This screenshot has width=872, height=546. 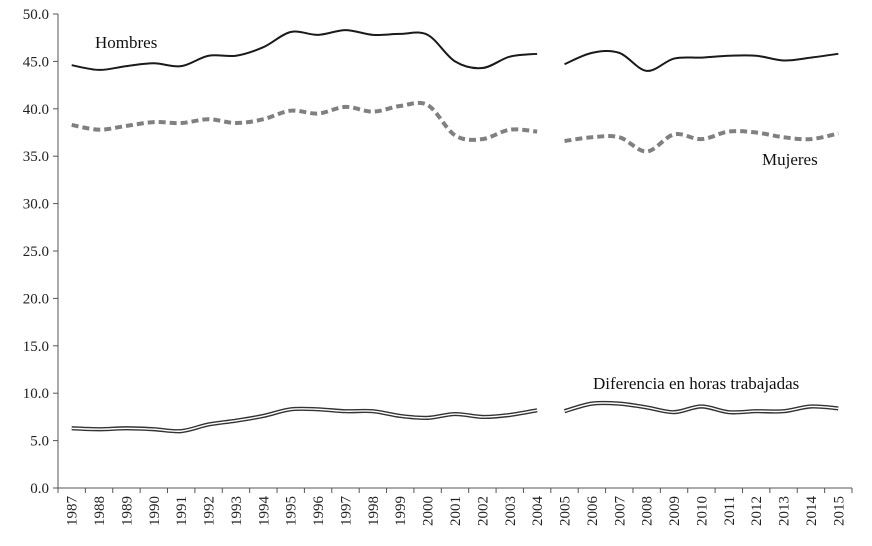 I want to click on x-tick-label: 1999, so click(x=401, y=511).